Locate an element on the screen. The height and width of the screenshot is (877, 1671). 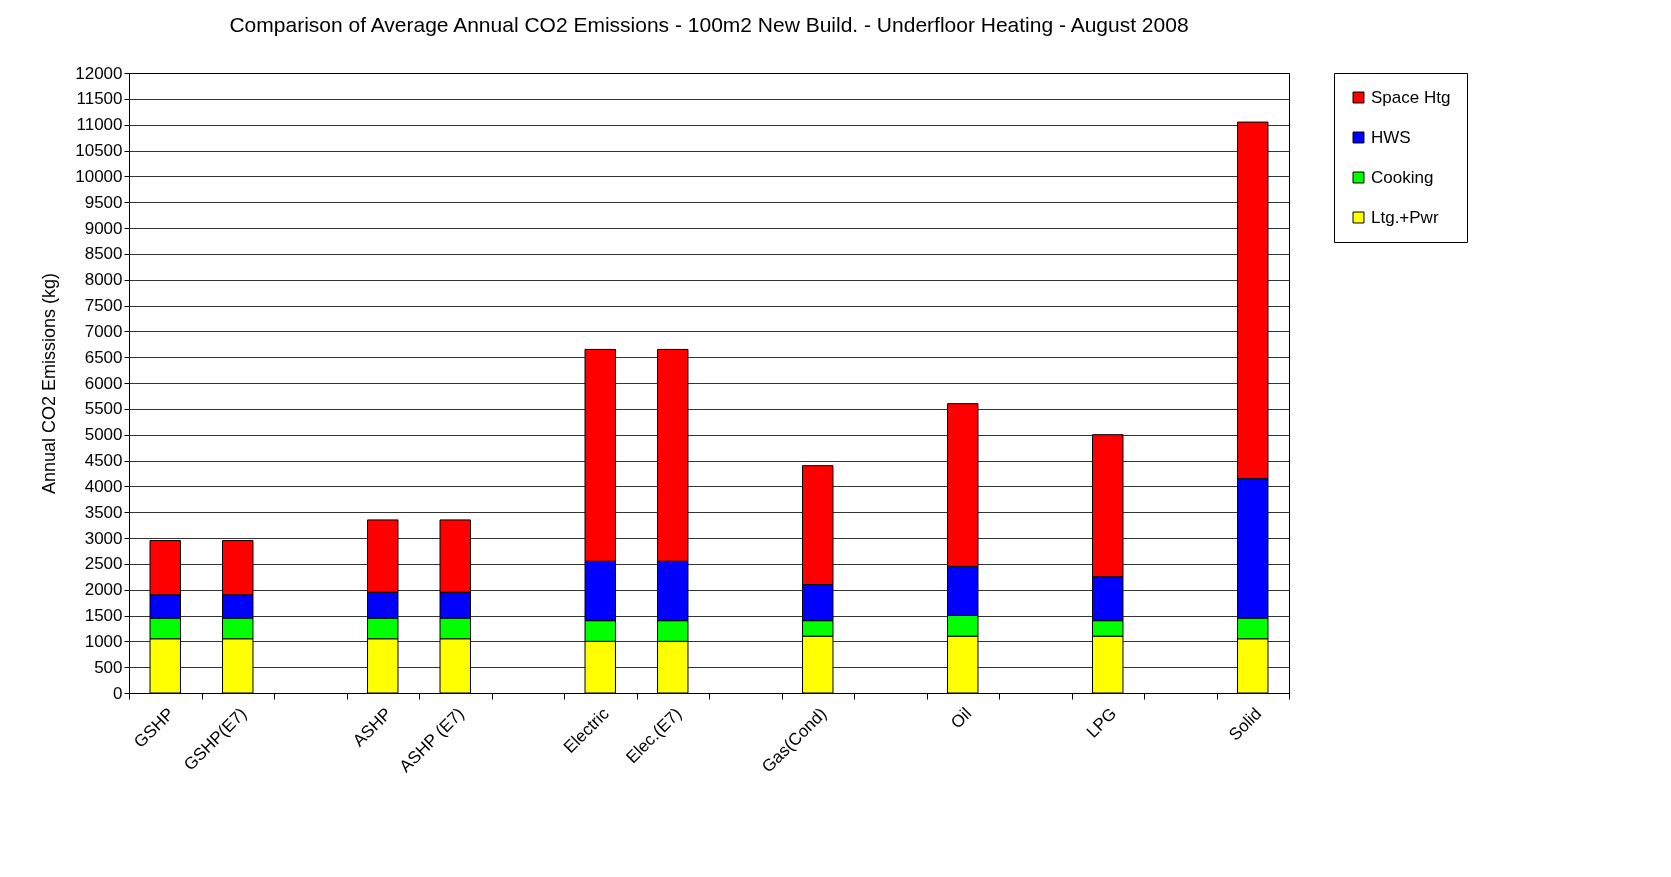
x-tick-label: Oil is located at coordinates (961, 718).